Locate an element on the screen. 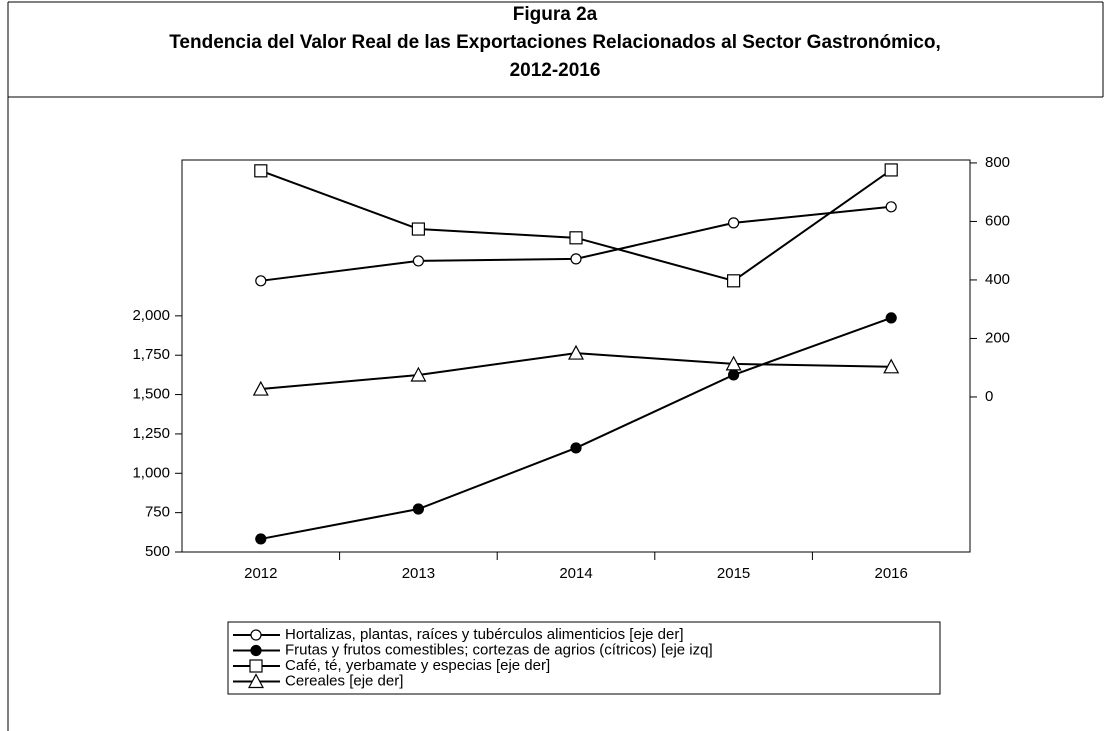 The height and width of the screenshot is (731, 1110). y2-tick-label: 600 is located at coordinates (997, 220).